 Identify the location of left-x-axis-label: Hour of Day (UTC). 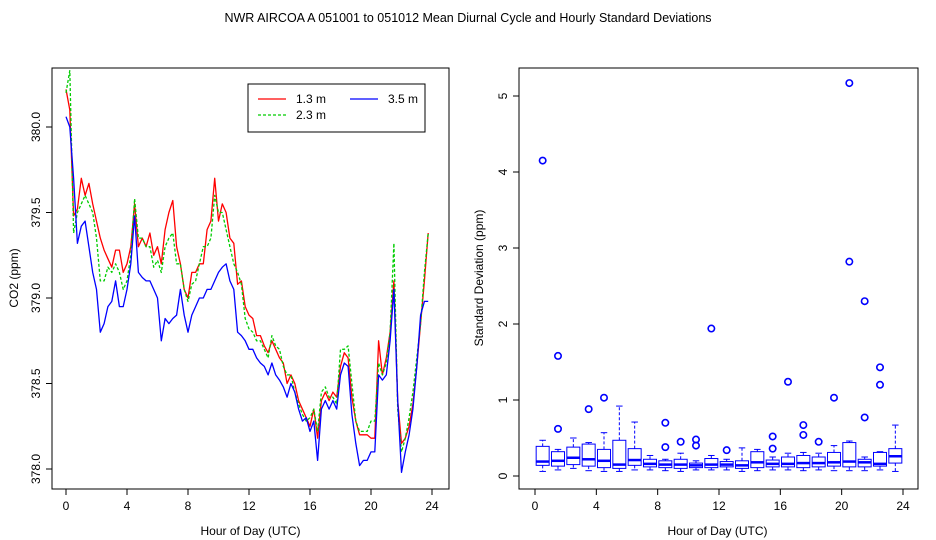
(250, 531).